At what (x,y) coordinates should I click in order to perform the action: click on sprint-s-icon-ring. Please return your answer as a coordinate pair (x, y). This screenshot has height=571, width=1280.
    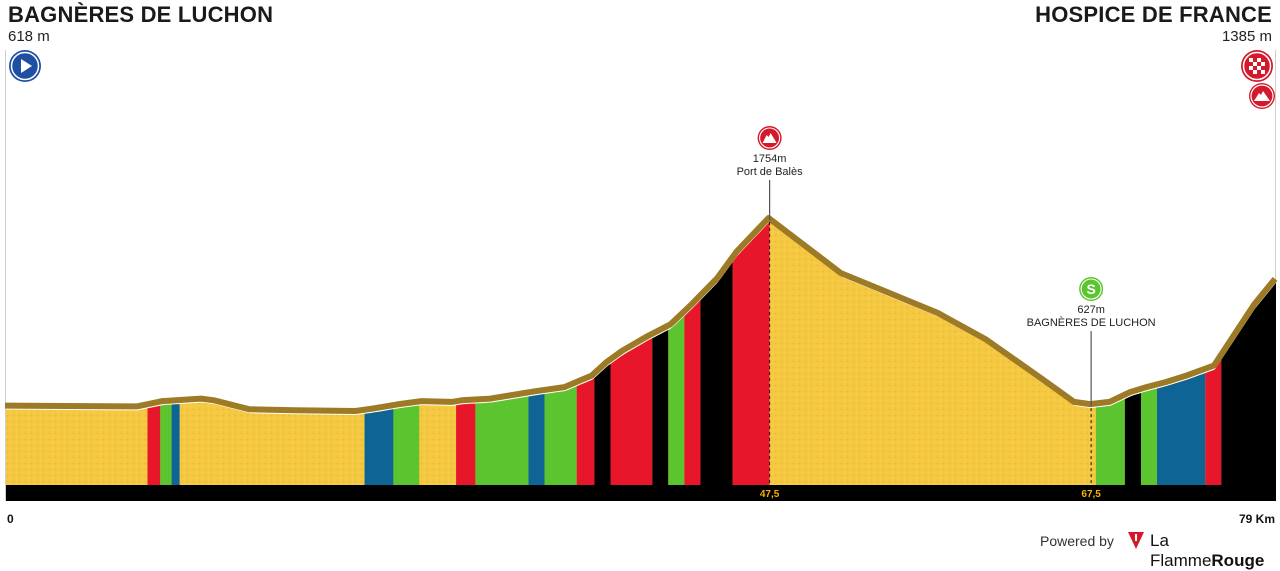
    Looking at the image, I should click on (1091, 289).